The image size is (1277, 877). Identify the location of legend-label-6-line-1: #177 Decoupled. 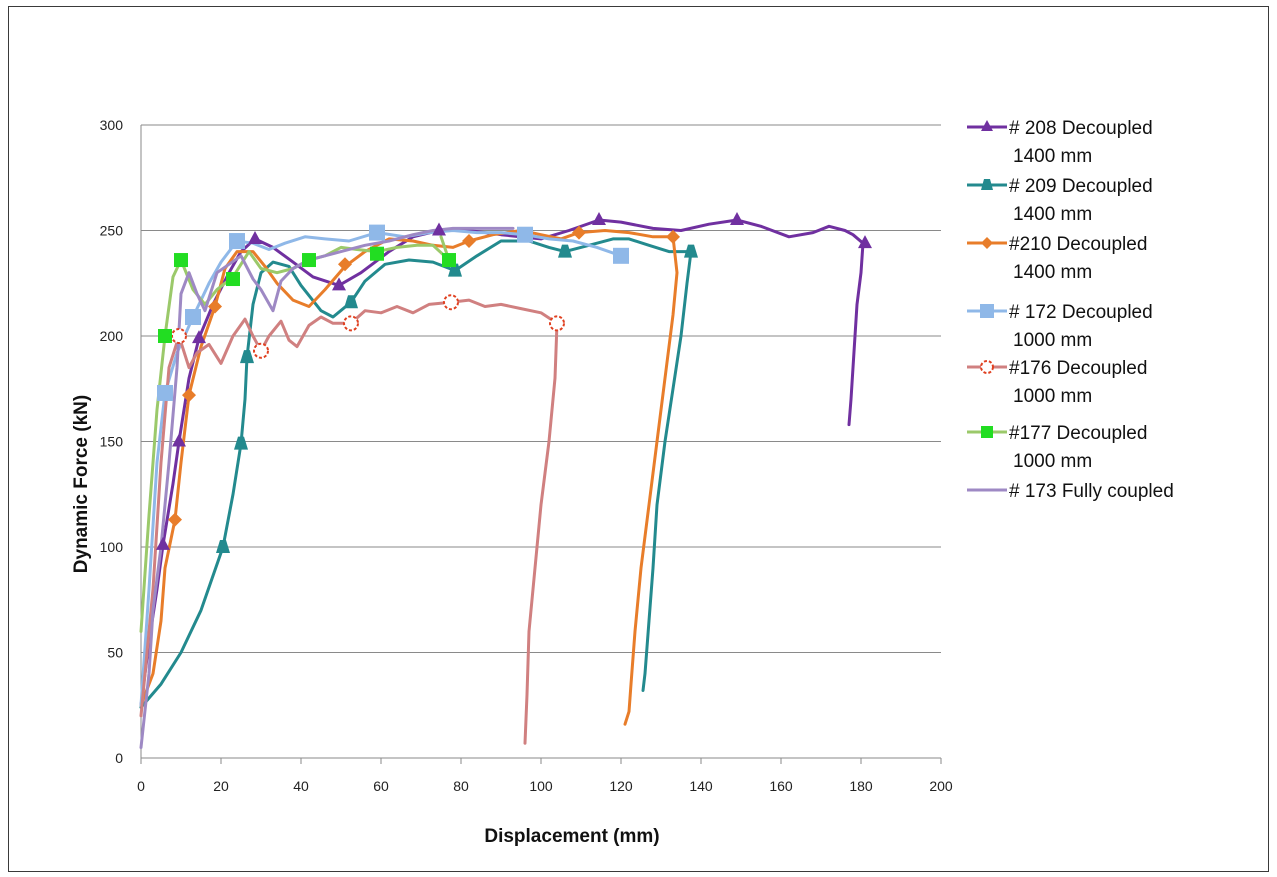
(1078, 433).